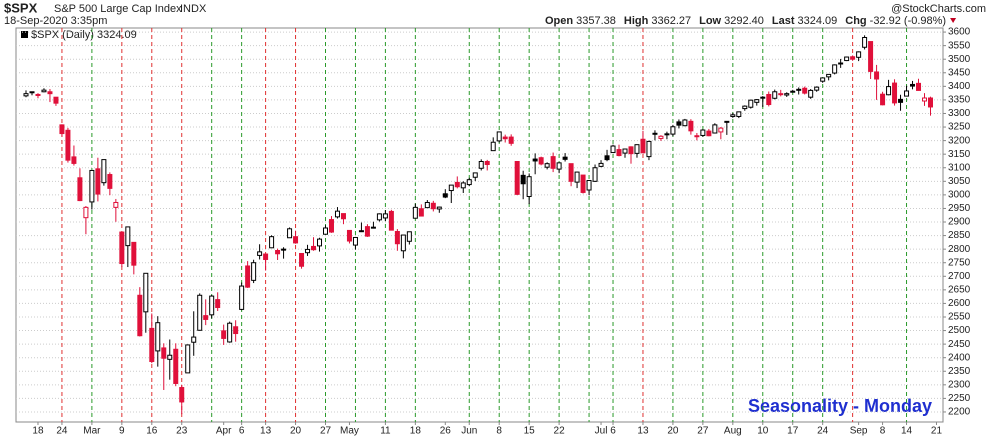 The height and width of the screenshot is (438, 990). Describe the element at coordinates (938, 9) in the screenshot. I see `watermark: @StockCharts.com` at that location.